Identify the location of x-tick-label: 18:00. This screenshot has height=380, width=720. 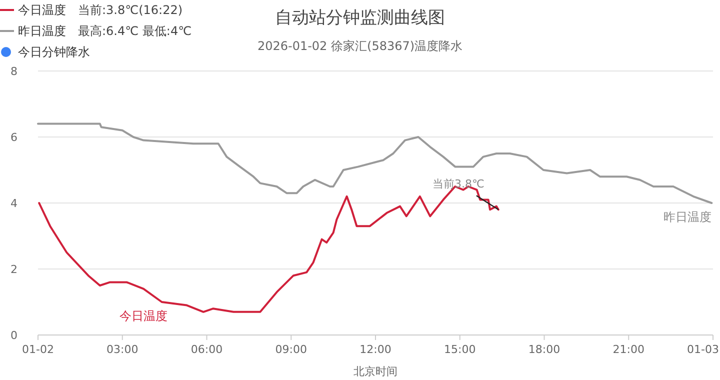
(544, 349).